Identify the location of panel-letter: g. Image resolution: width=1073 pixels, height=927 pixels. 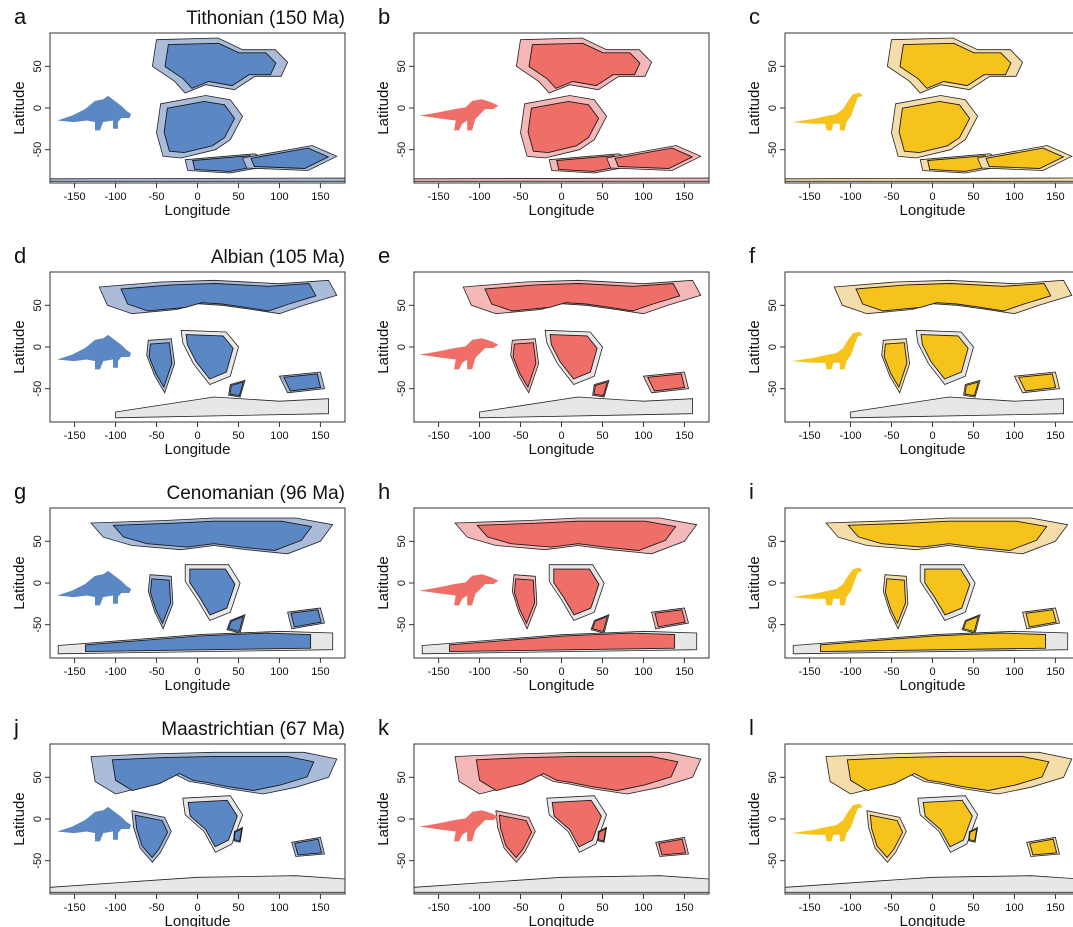
(20, 491).